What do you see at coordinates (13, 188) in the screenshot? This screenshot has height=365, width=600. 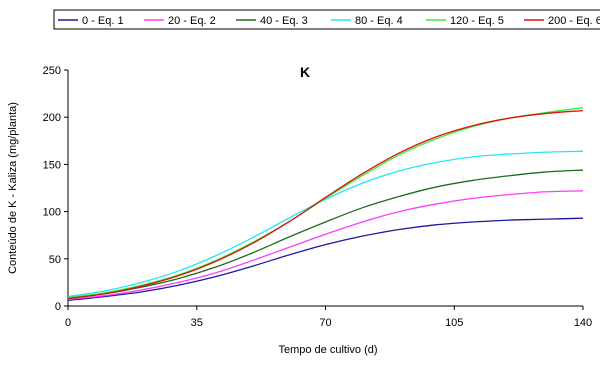 I see `y-axis-label: Conteúdo de K - Kaliza (mg/planta)` at bounding box center [13, 188].